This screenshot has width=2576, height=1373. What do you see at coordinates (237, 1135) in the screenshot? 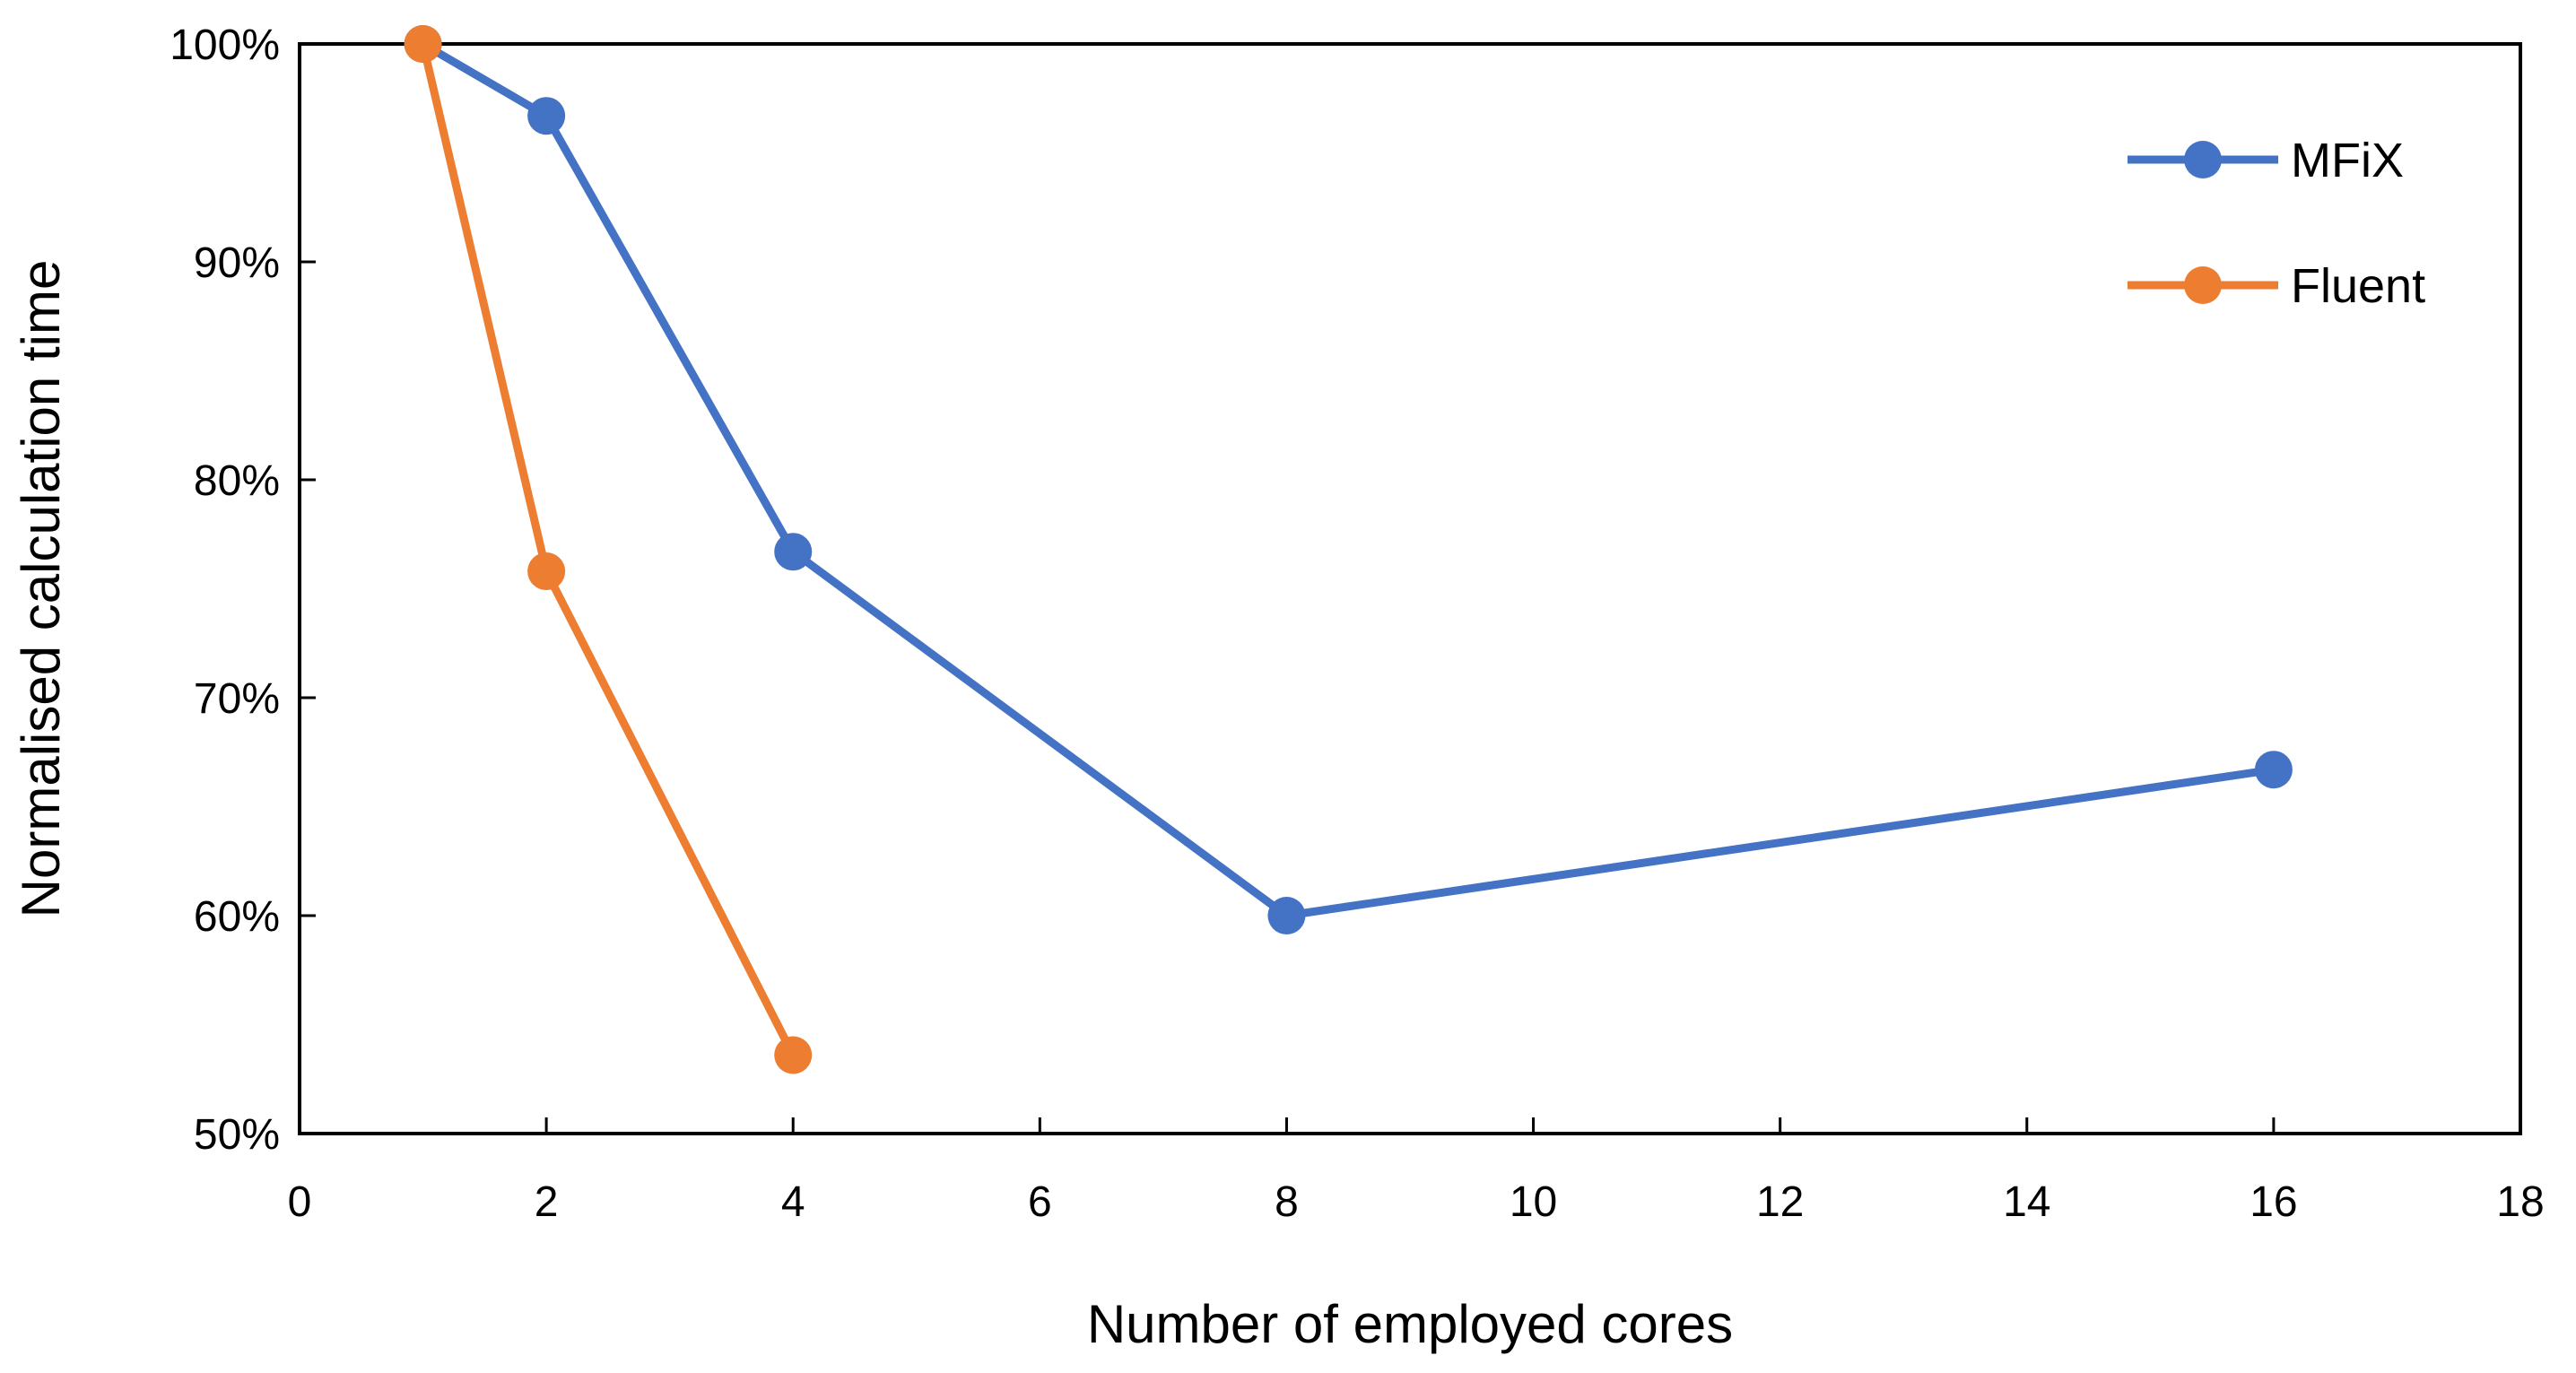
I see `y-tick-label: 50%` at bounding box center [237, 1135].